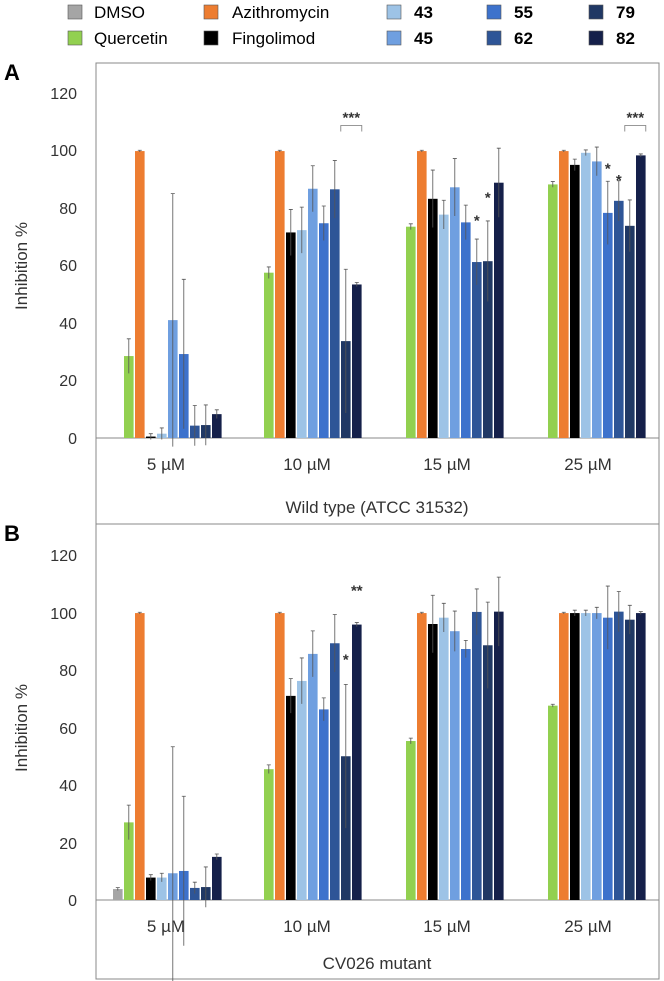  What do you see at coordinates (68, 266) in the screenshot?
I see `panel-a-y-tick-60: 60` at bounding box center [68, 266].